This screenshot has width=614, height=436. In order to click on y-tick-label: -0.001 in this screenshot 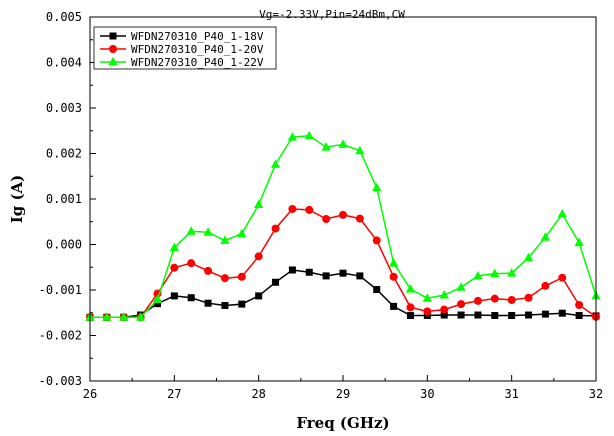, I will do `click(60, 290)`.